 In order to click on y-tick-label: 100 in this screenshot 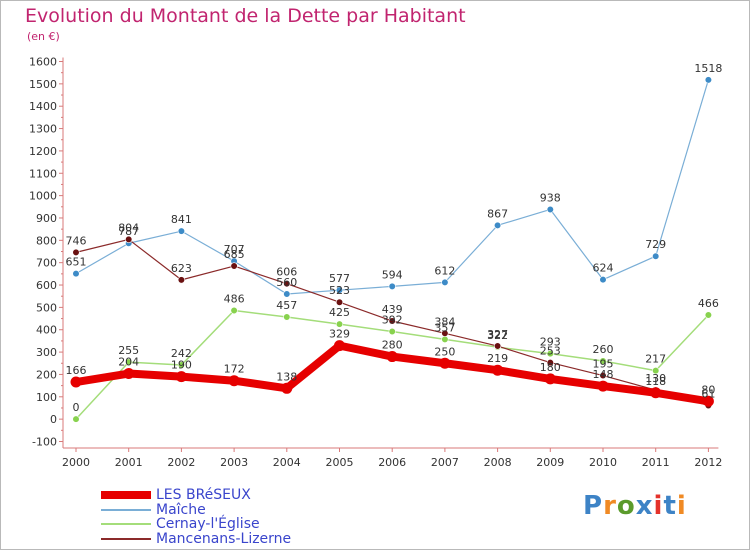, I will do `click(46, 397)`.